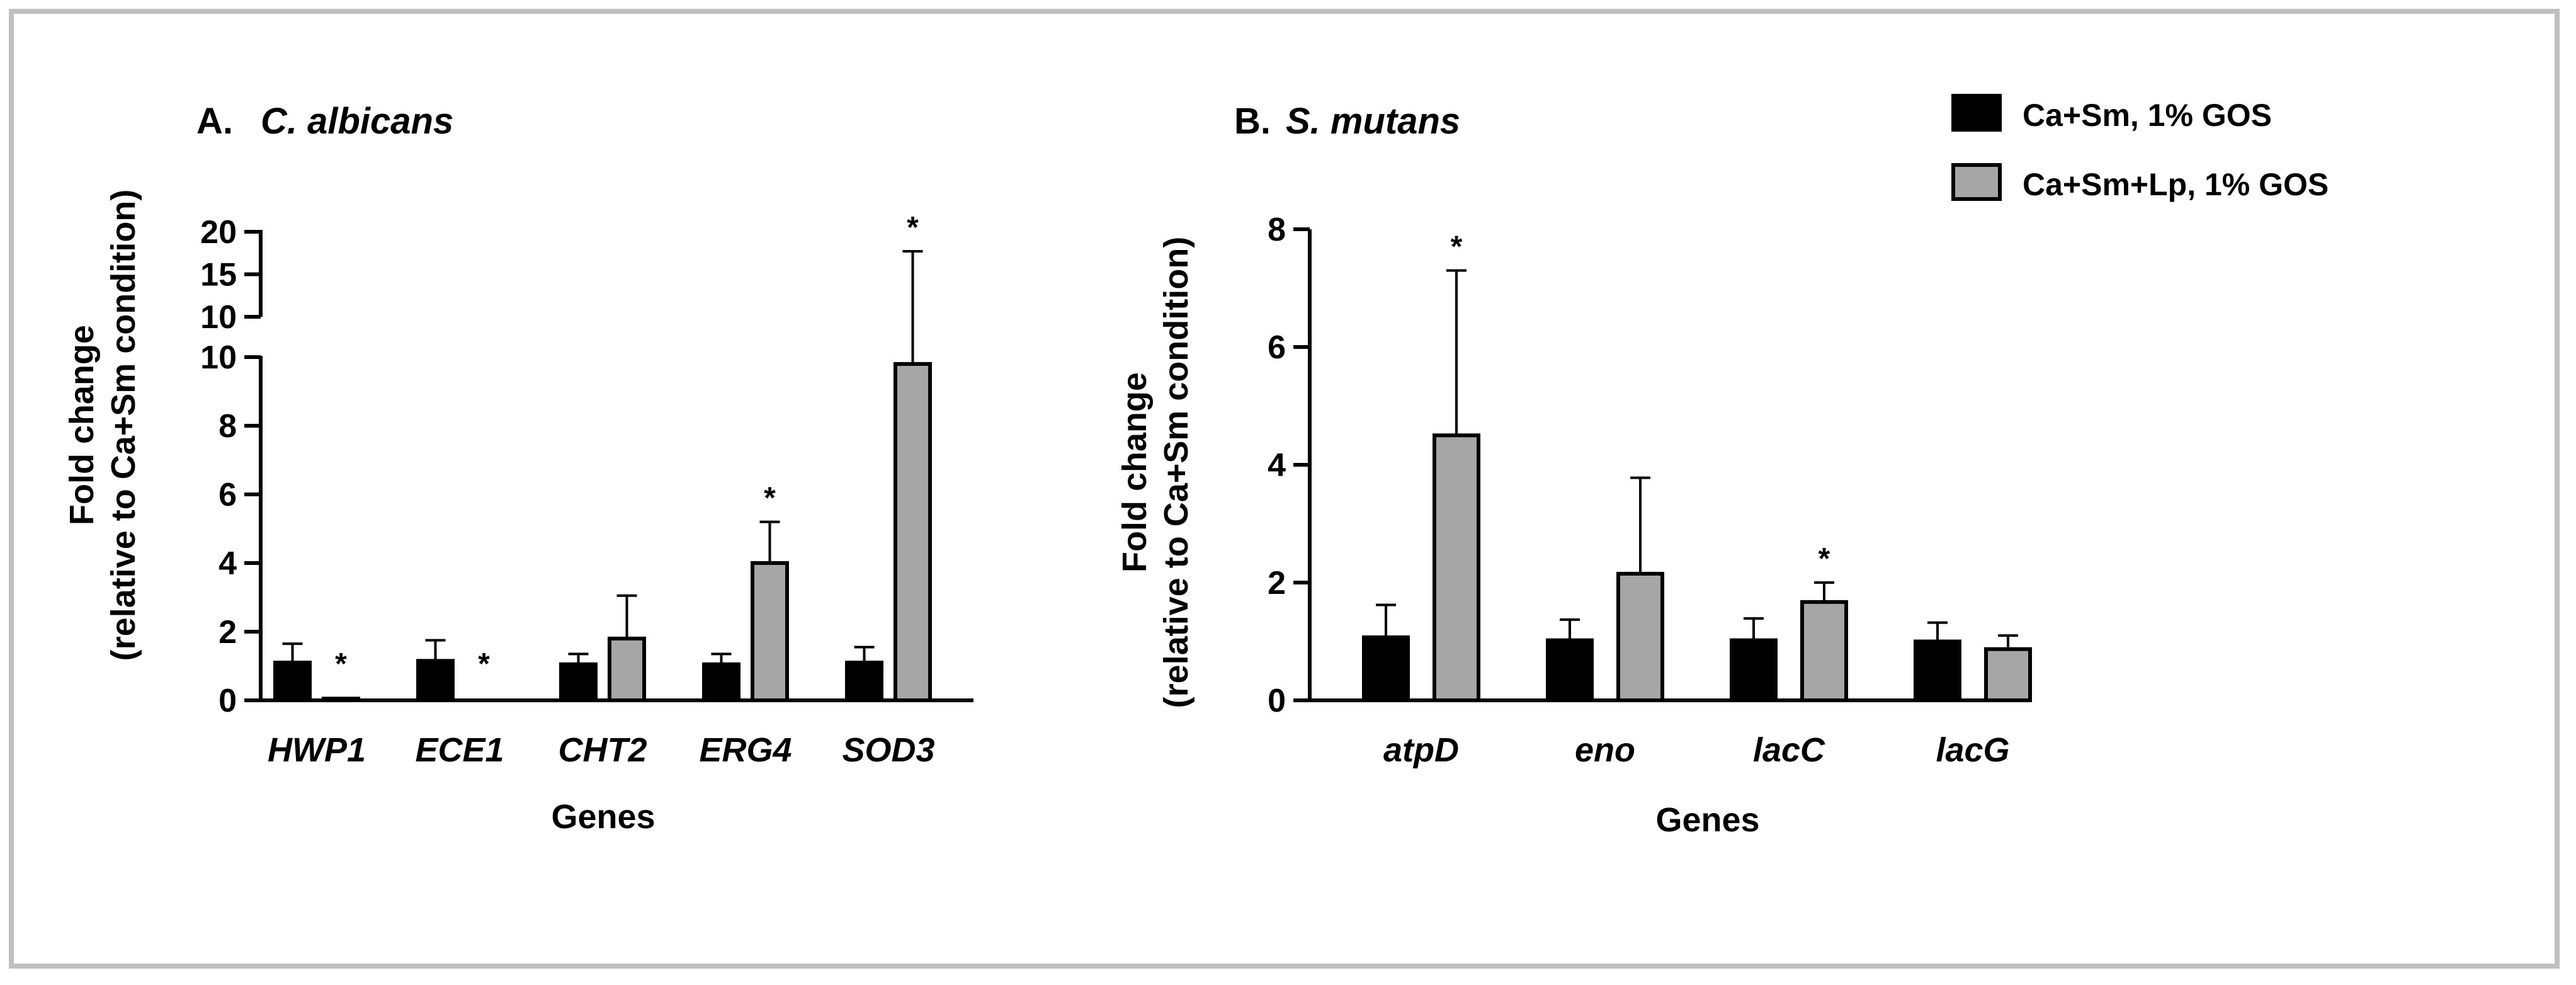 This screenshot has width=2576, height=985. I want to click on panel-a-sig-ERG4: *, so click(770, 498).